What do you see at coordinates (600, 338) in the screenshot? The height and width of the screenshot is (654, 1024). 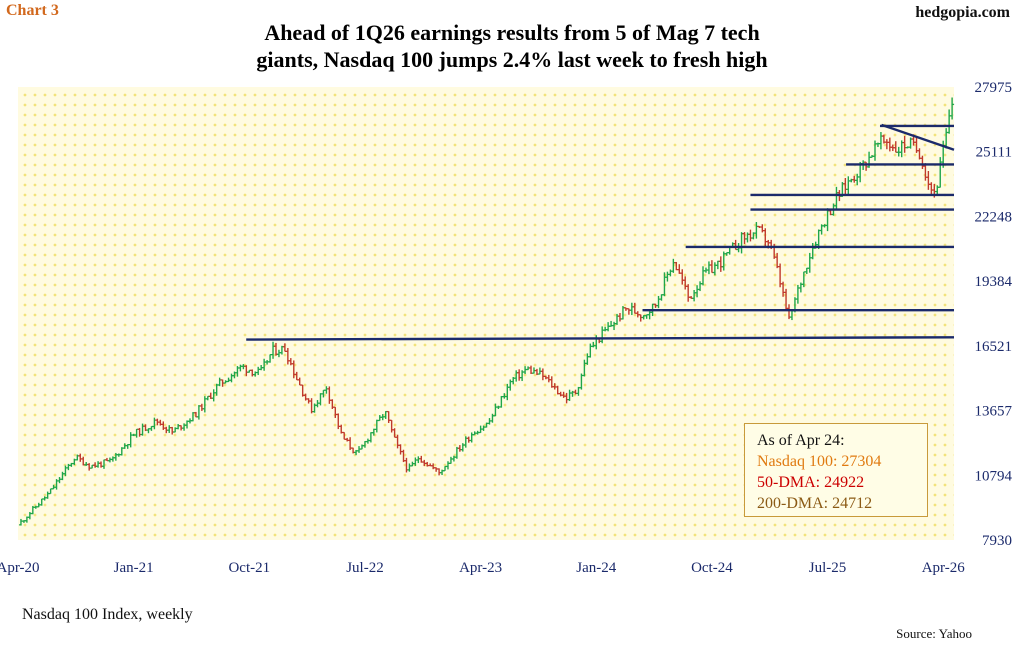 I see `resistance-2021-high-line` at bounding box center [600, 338].